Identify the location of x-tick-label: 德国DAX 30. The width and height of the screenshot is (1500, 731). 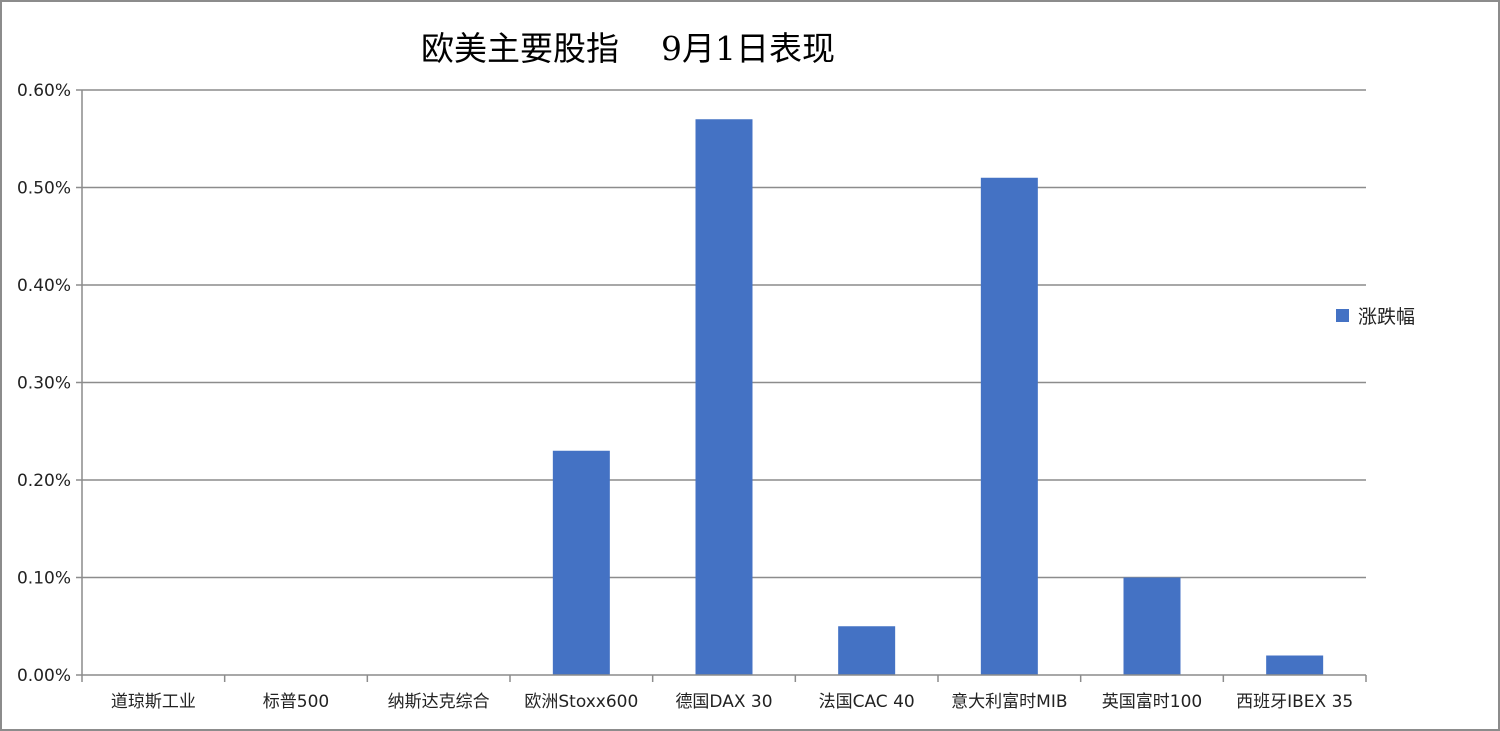
(723, 702).